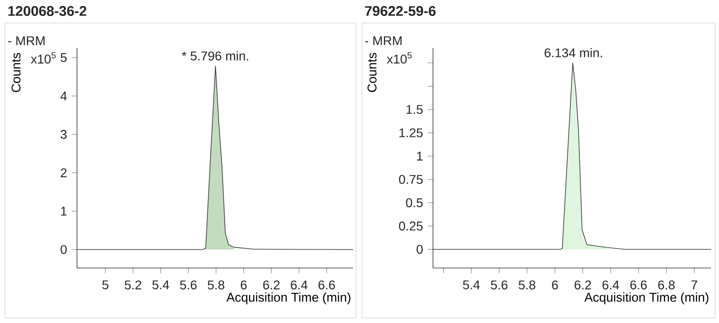  I want to click on y-tick-label: 1.5, so click(414, 109).